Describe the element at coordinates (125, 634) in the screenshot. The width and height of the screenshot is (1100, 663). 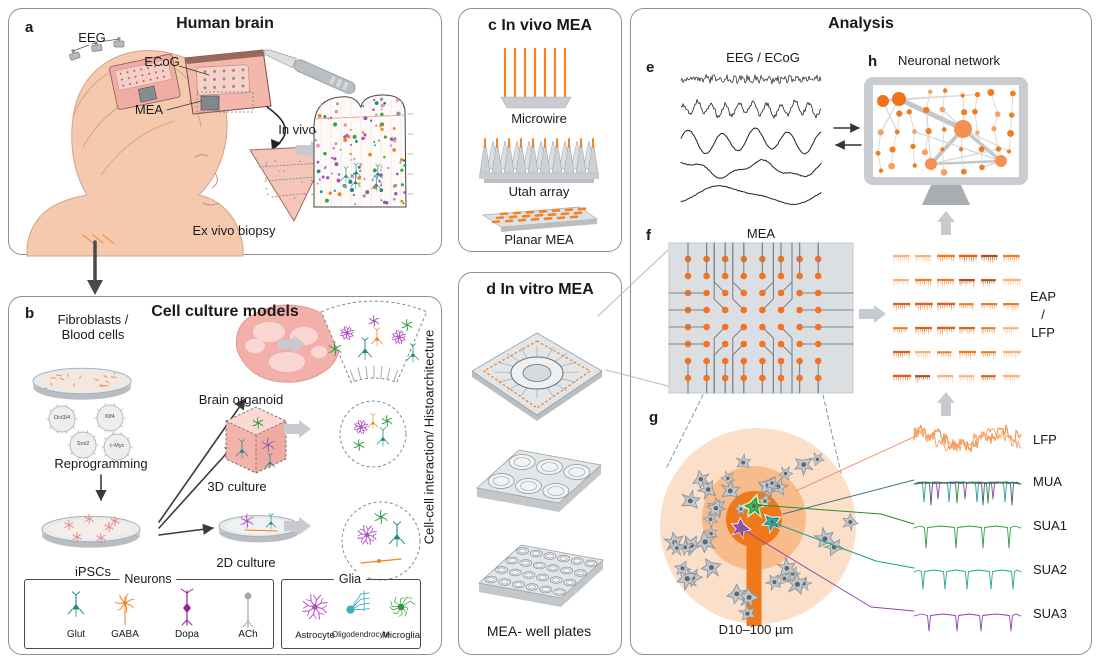
I see `gaba-label: GABA` at that location.